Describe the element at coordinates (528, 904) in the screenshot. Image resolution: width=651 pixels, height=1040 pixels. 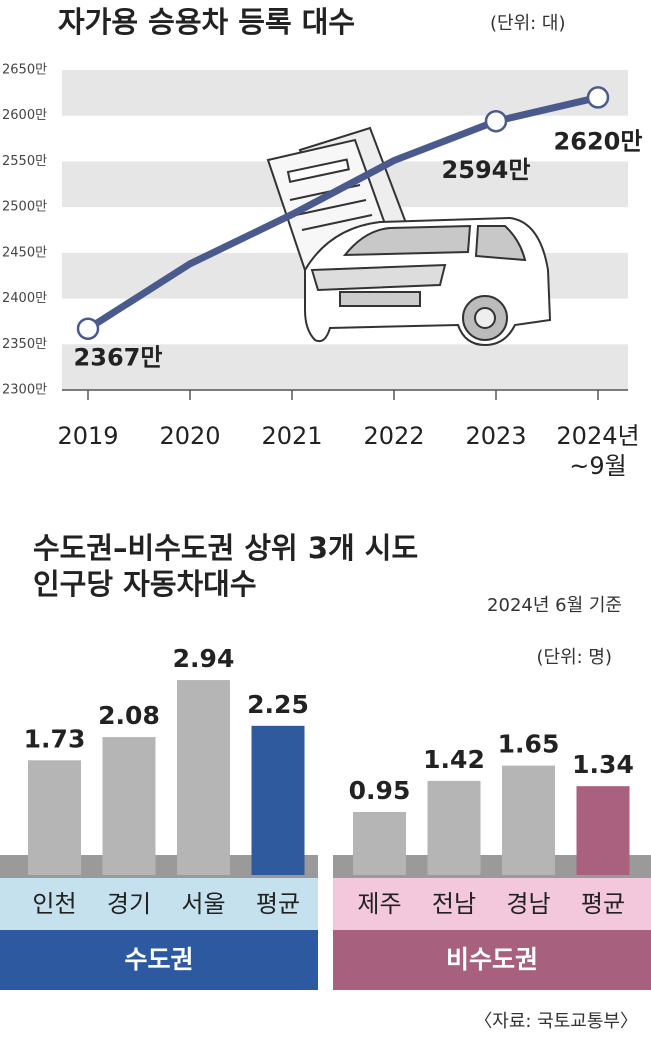
I see `category-label: 경남` at that location.